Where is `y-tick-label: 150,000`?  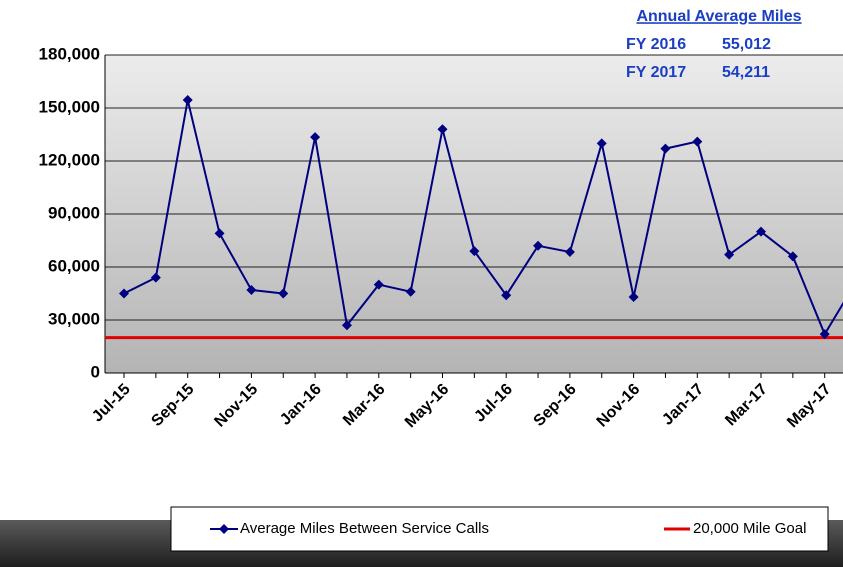 y-tick-label: 150,000 is located at coordinates (69, 106).